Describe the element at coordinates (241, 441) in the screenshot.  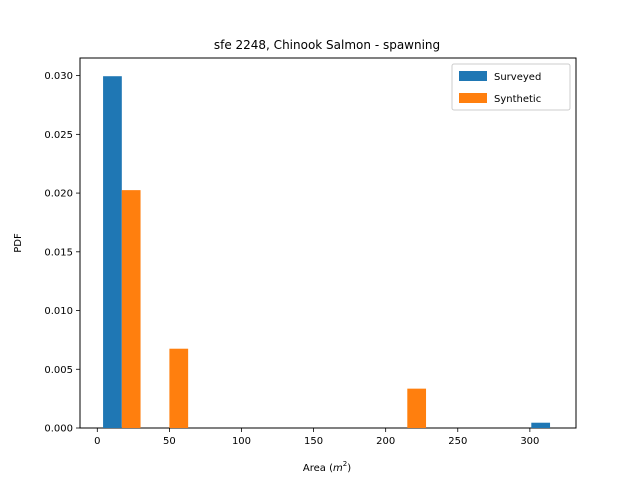
I see `x-tick-label: 100` at that location.